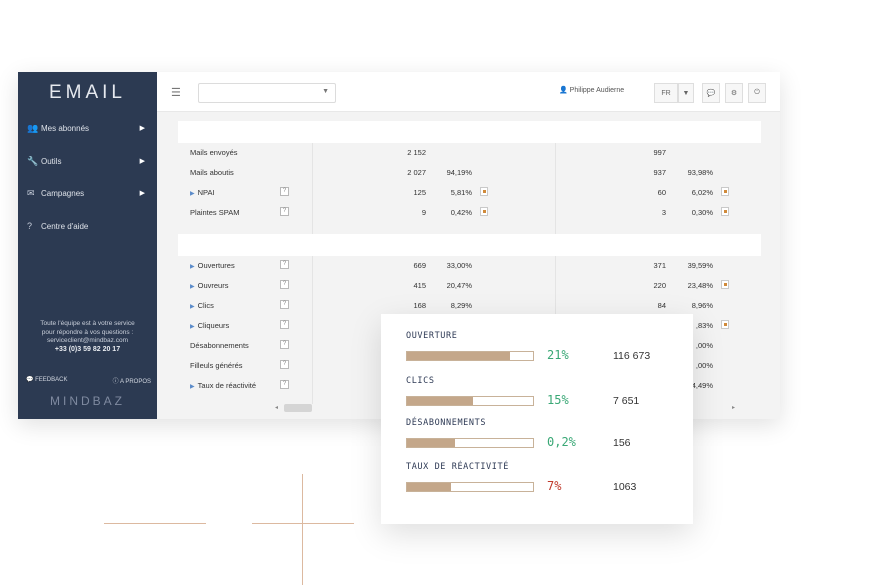 This screenshot has width=893, height=585. Describe the element at coordinates (51, 380) in the screenshot. I see `feedback-label: FEEDBACK` at that location.